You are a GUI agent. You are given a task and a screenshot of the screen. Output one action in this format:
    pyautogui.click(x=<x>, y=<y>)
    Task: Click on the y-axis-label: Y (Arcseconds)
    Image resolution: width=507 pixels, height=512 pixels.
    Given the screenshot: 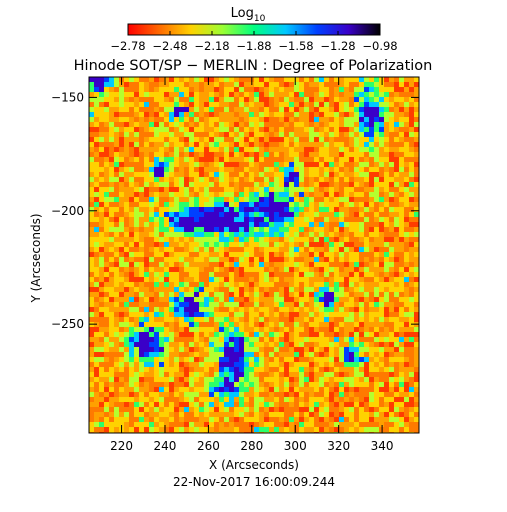 What is the action you would take?
    pyautogui.click(x=36, y=258)
    